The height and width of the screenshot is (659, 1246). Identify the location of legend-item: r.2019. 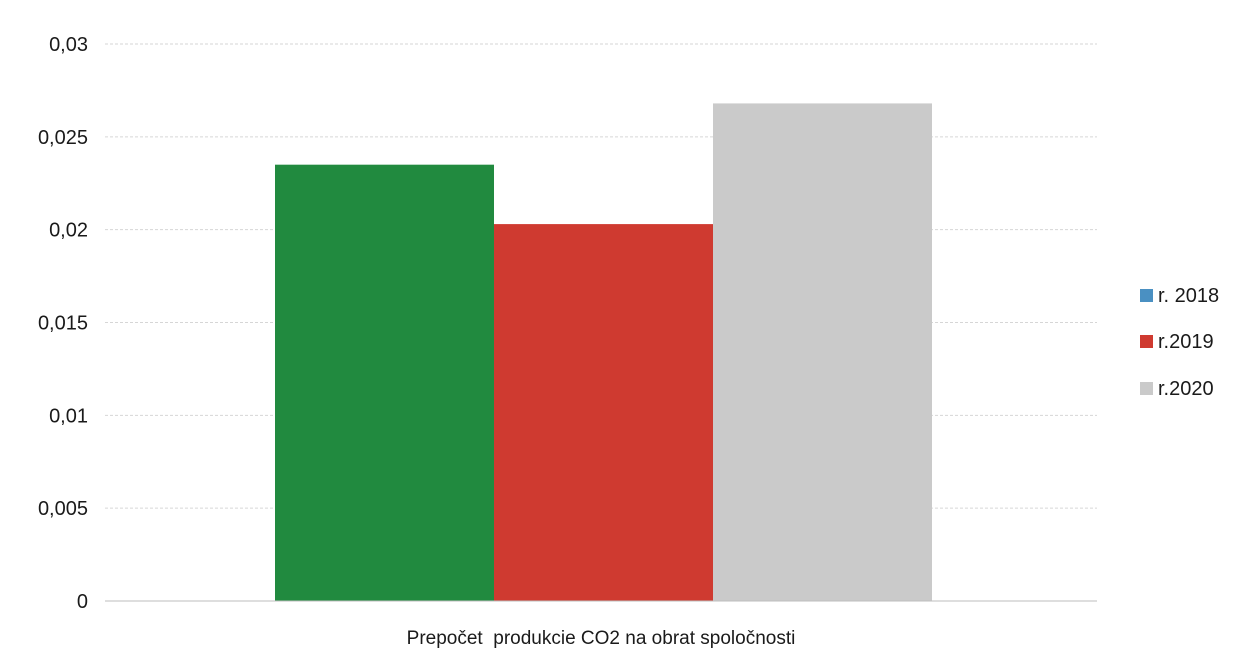
(1177, 342).